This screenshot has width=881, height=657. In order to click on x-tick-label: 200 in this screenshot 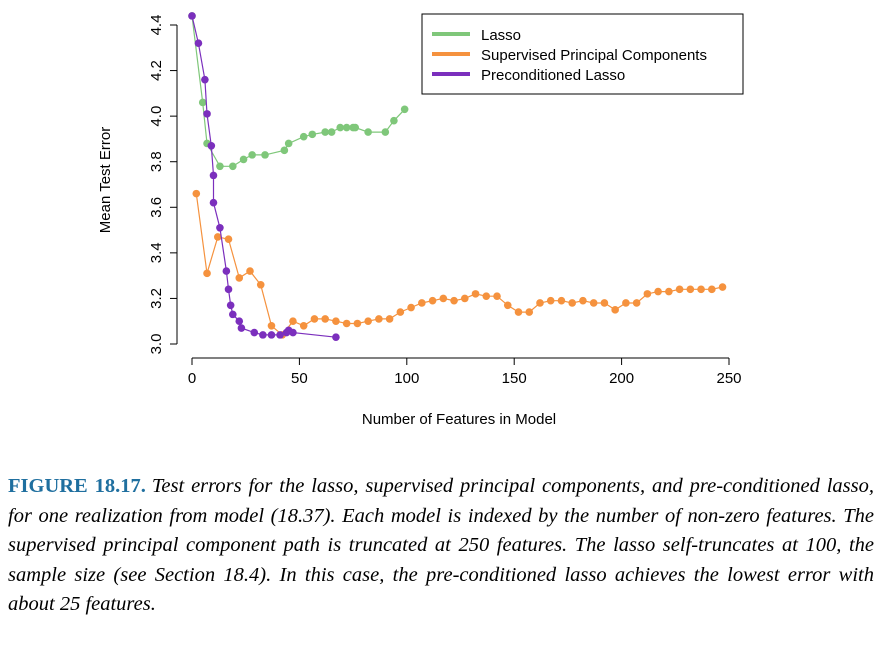, I will do `click(621, 378)`.